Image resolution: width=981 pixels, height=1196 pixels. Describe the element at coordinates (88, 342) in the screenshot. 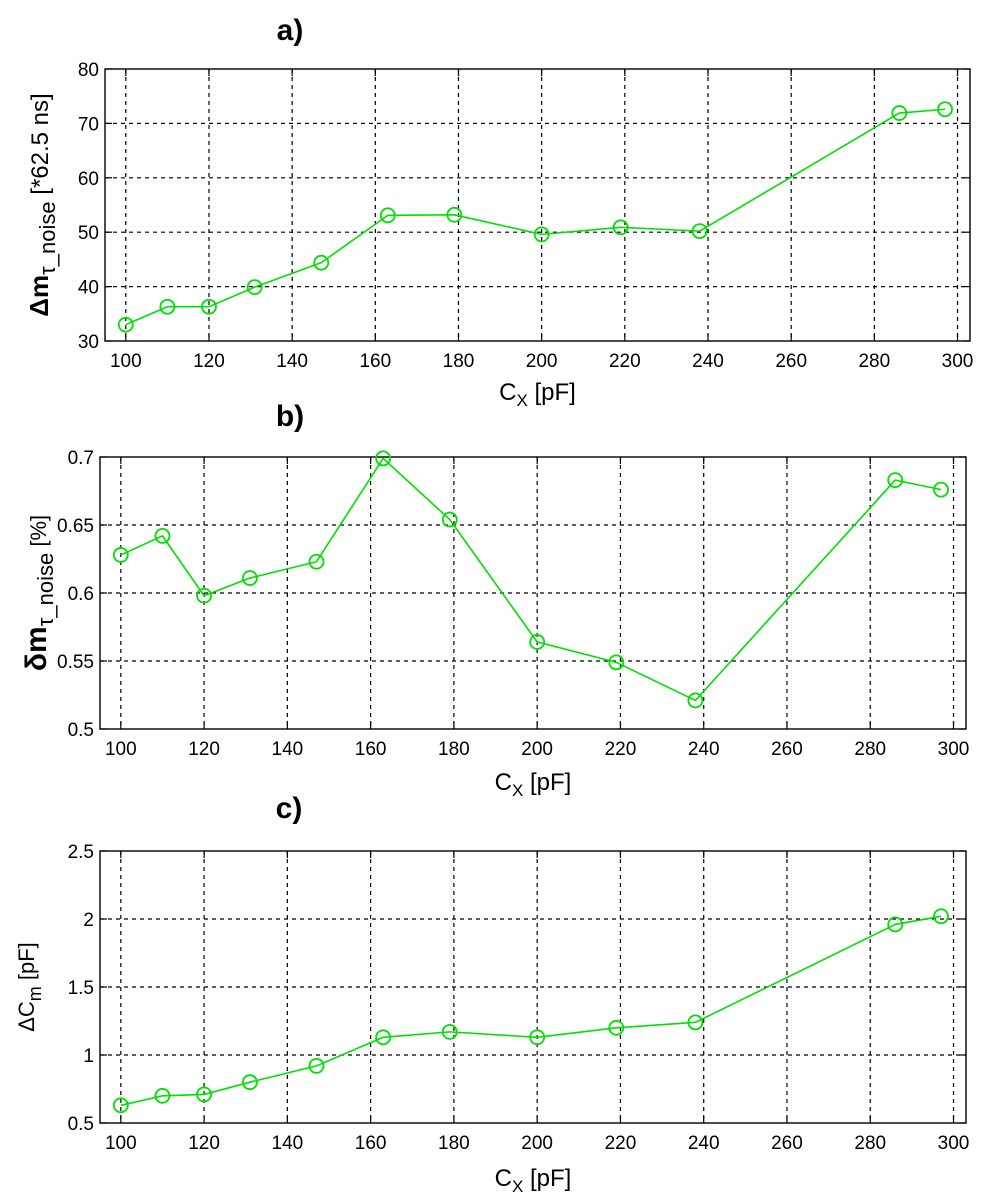

I see `y-tick-label: 30` at that location.